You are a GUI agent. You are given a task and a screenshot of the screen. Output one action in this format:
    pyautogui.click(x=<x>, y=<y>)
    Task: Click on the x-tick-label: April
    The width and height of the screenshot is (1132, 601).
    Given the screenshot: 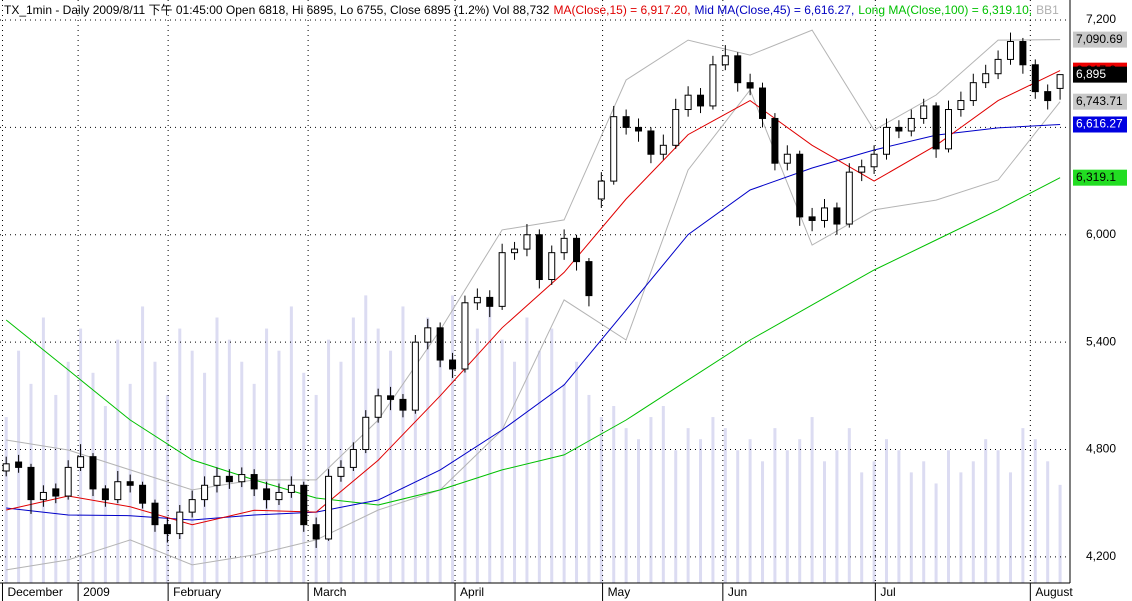 What is the action you would take?
    pyautogui.click(x=472, y=592)
    